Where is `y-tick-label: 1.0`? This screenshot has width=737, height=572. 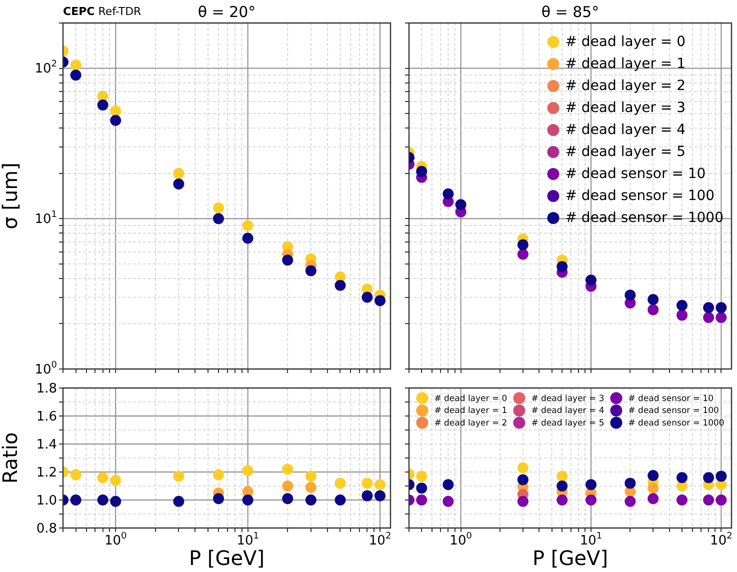
y-tick-label: 1.0 is located at coordinates (47, 500).